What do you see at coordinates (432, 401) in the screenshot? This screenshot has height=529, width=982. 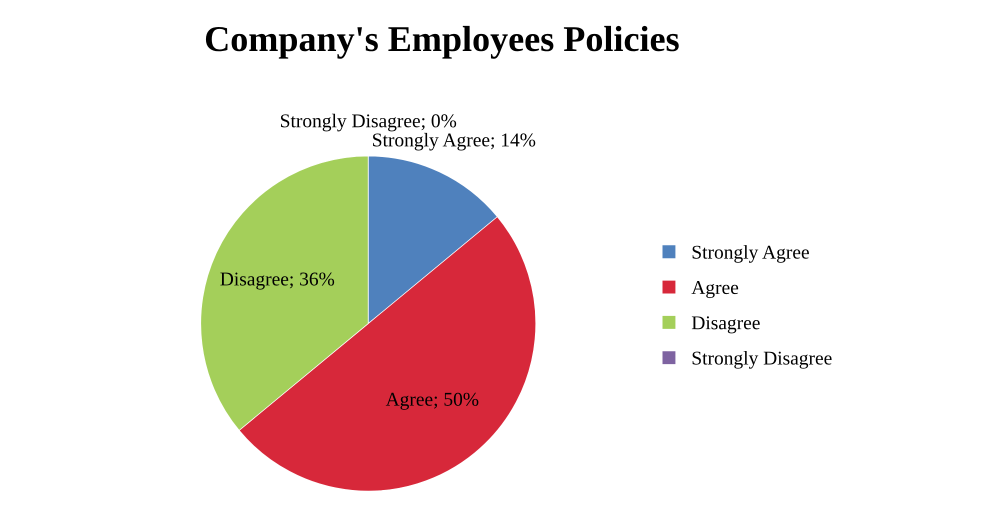 I see `data-label: Agree; 50%` at bounding box center [432, 401].